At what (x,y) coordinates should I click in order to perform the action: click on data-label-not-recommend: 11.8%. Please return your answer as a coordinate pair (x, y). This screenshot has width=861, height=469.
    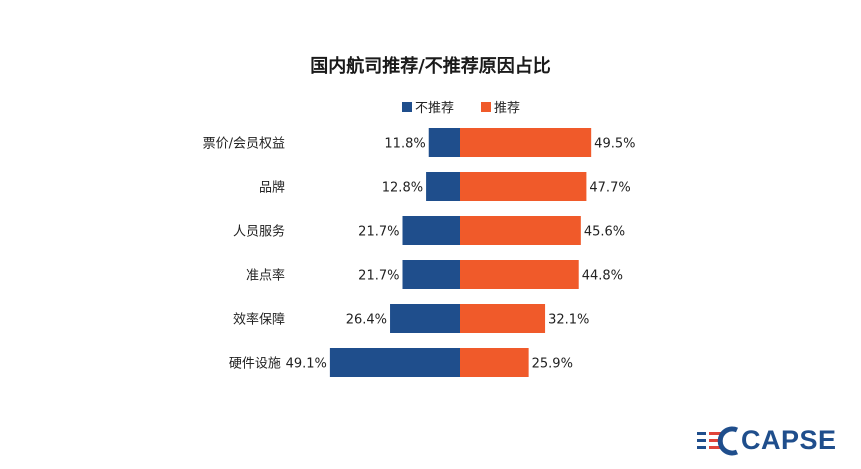
    Looking at the image, I should click on (404, 144).